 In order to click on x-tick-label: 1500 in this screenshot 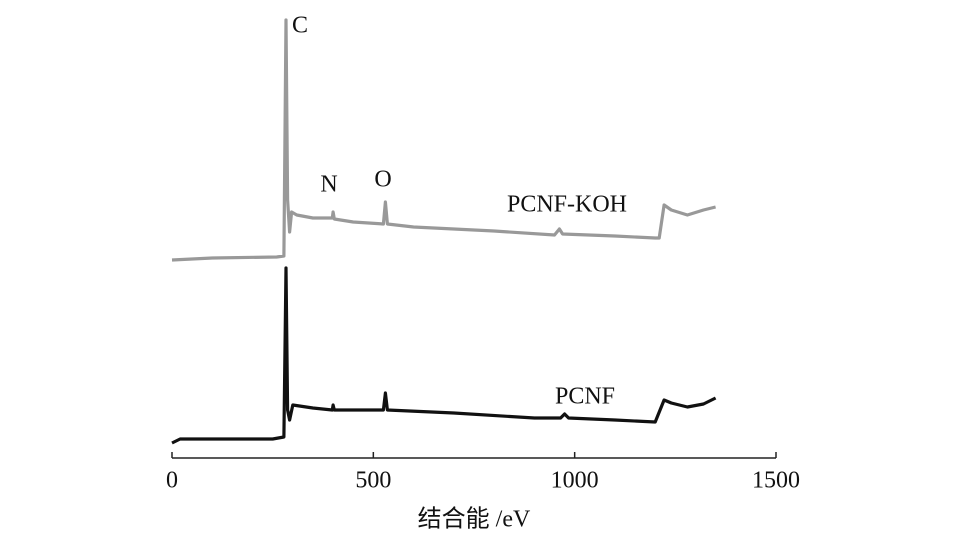, I will do `click(776, 481)`.